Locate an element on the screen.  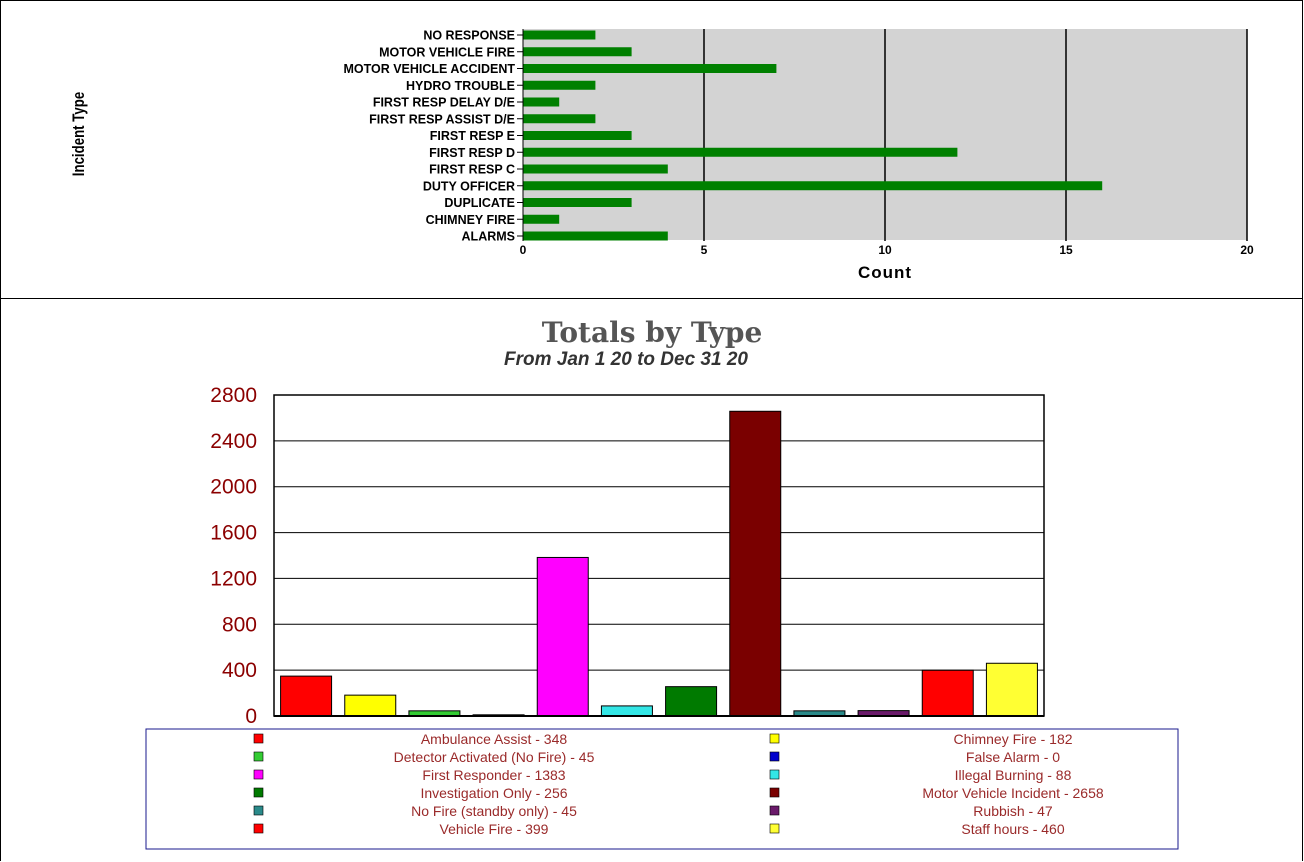
chart-title: Totals by Type is located at coordinates (652, 332).